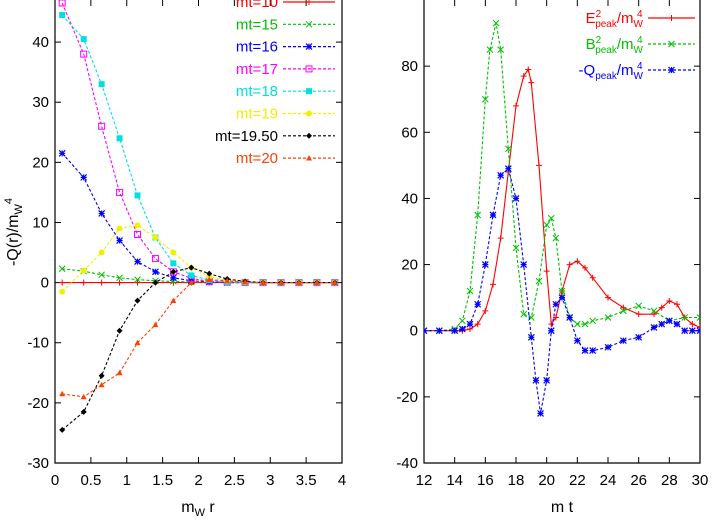  Describe the element at coordinates (611, 71) in the screenshot. I see `right-legend-label: -Qpeak/mW4` at that location.